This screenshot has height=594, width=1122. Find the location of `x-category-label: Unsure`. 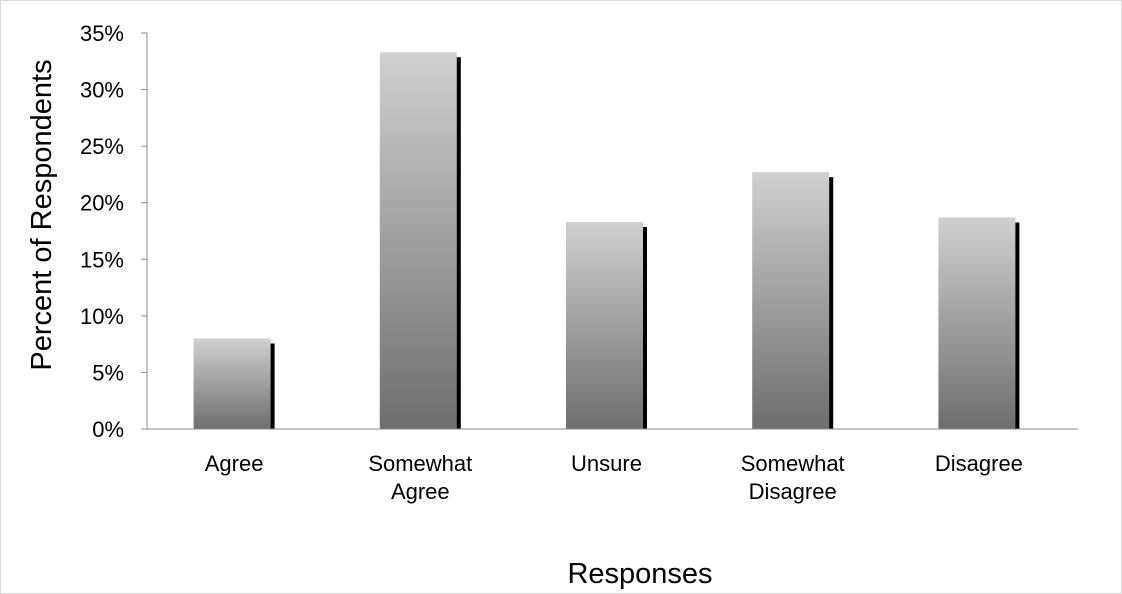

x-category-label: Unsure is located at coordinates (606, 463).